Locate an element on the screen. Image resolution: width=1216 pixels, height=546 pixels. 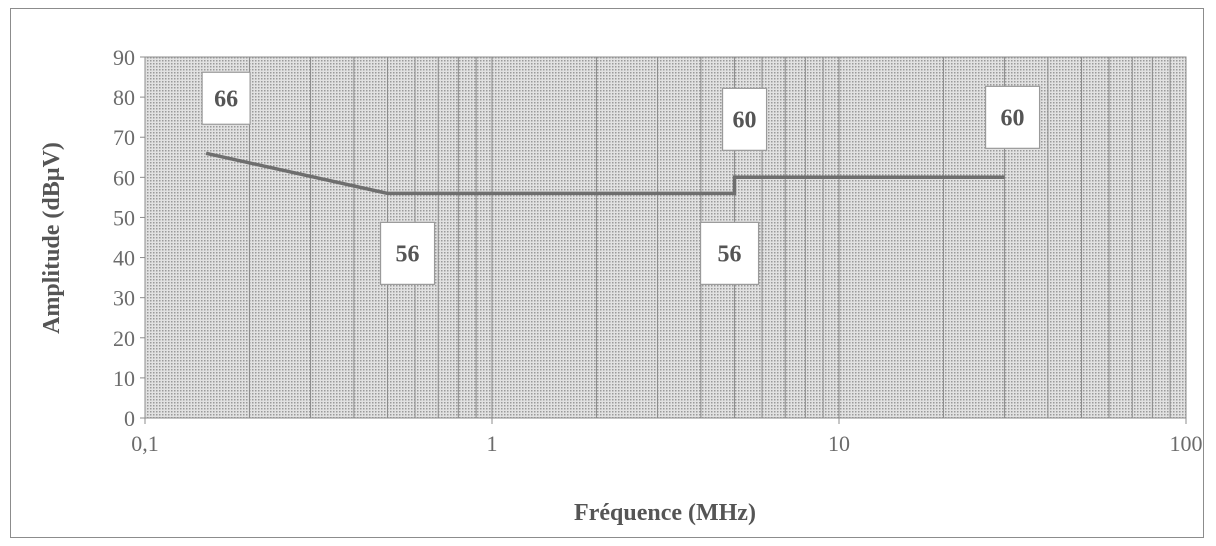
data-label: 66 is located at coordinates (226, 98).